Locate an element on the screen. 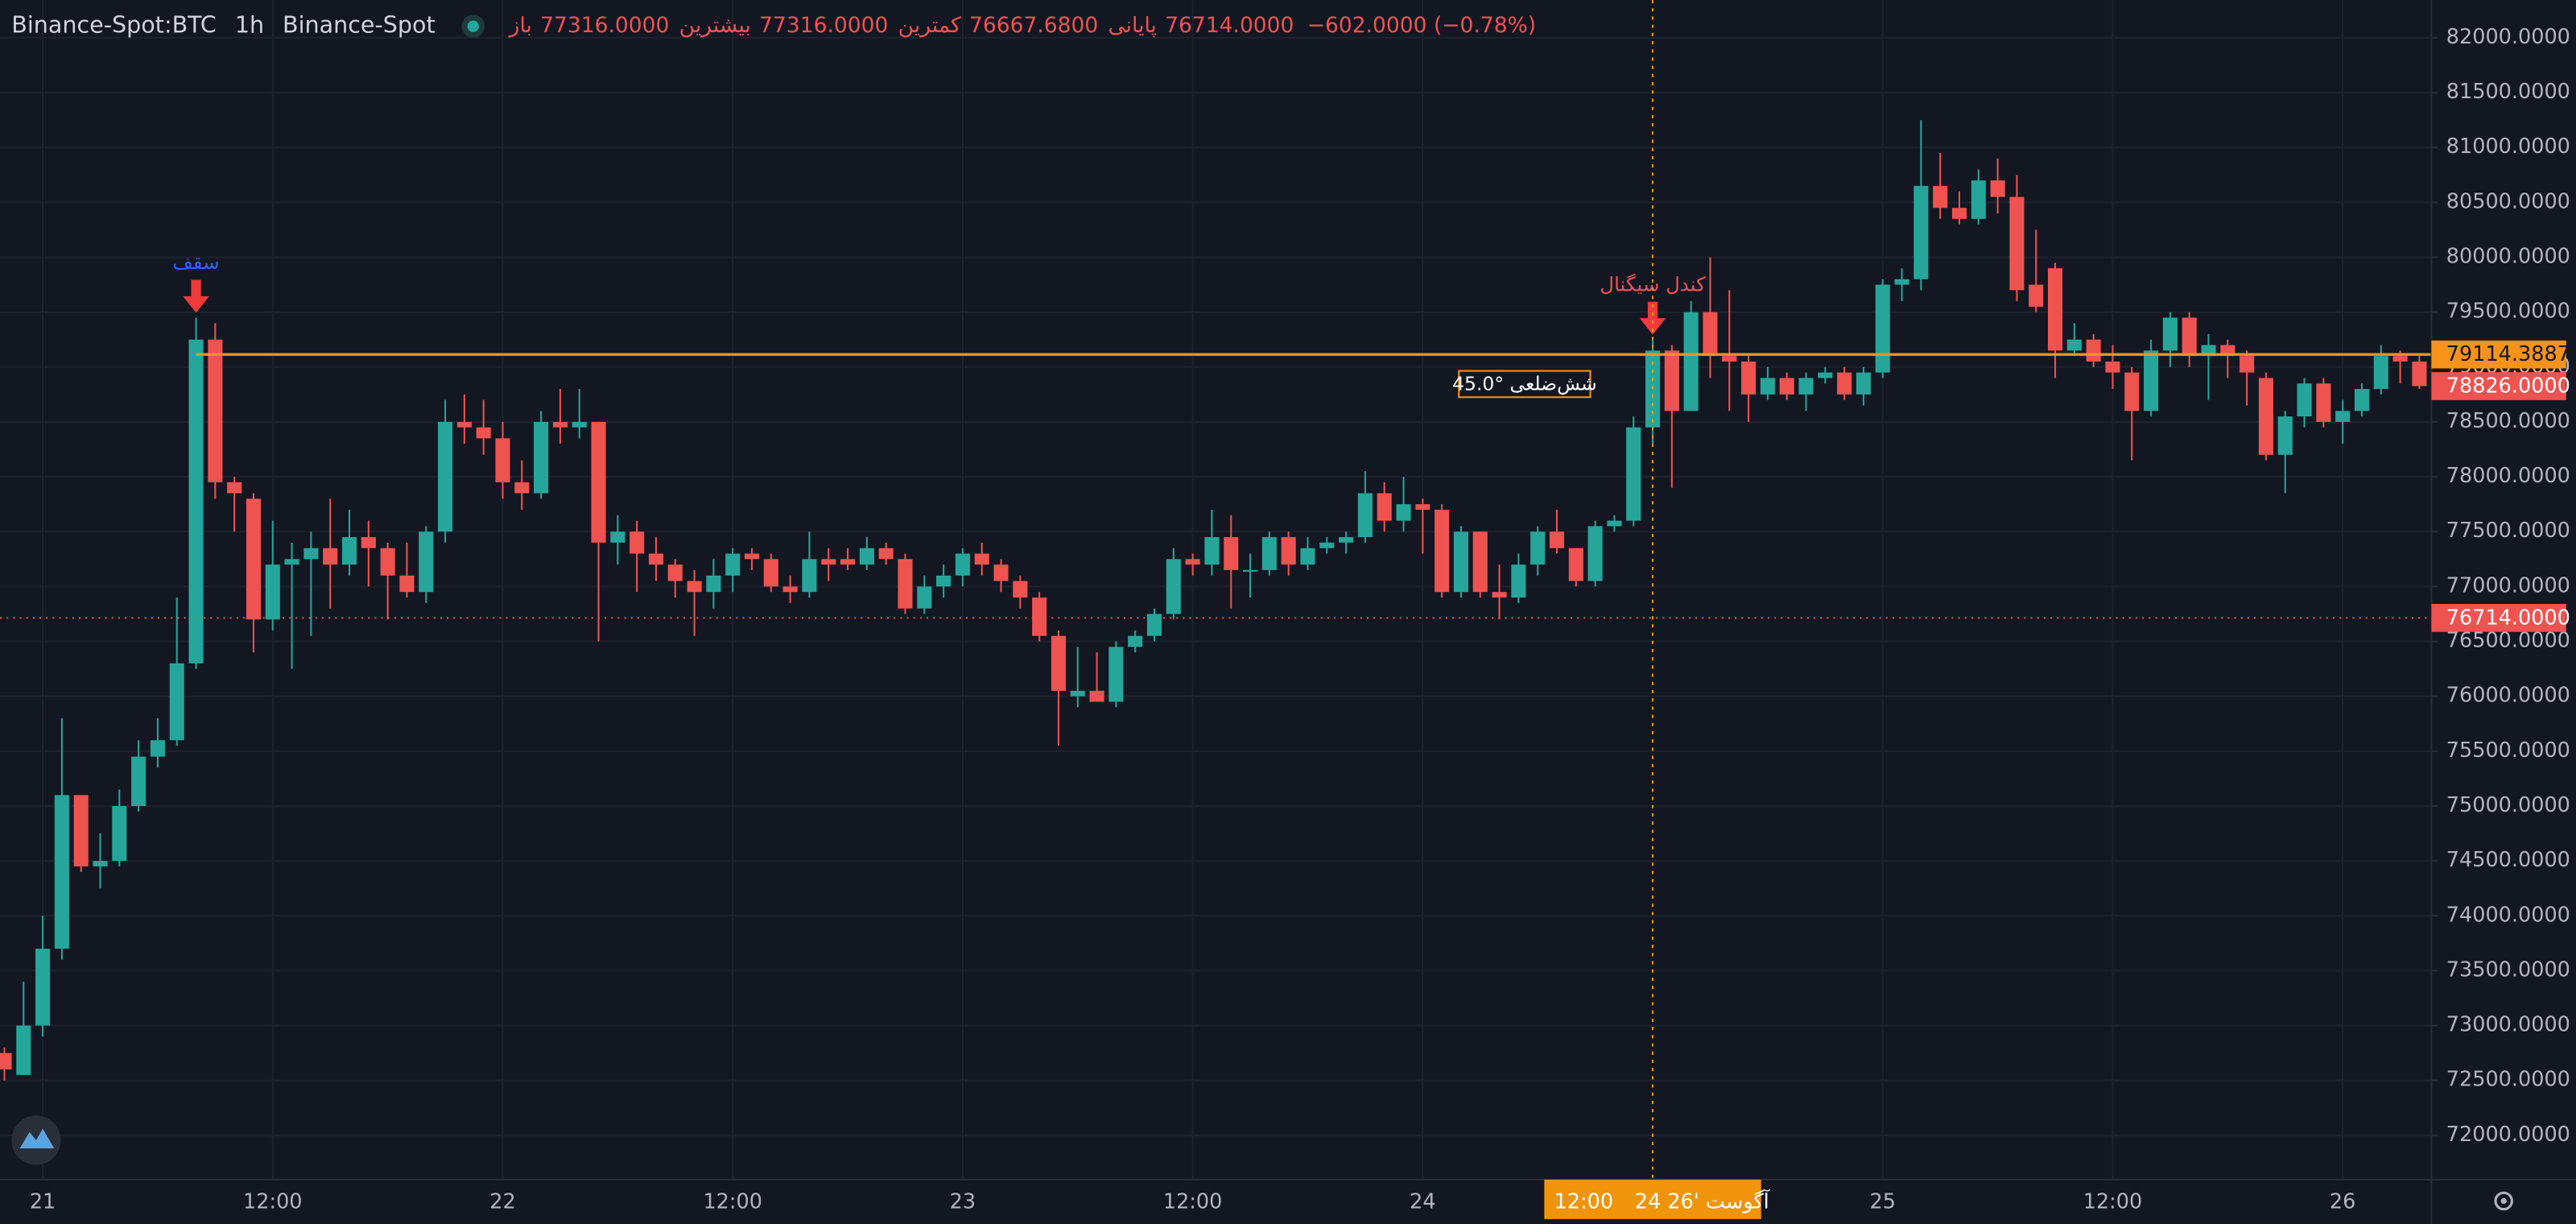 The image size is (2576, 1224). level-tag: 45.0° شش‌ضلعی is located at coordinates (1524, 383).